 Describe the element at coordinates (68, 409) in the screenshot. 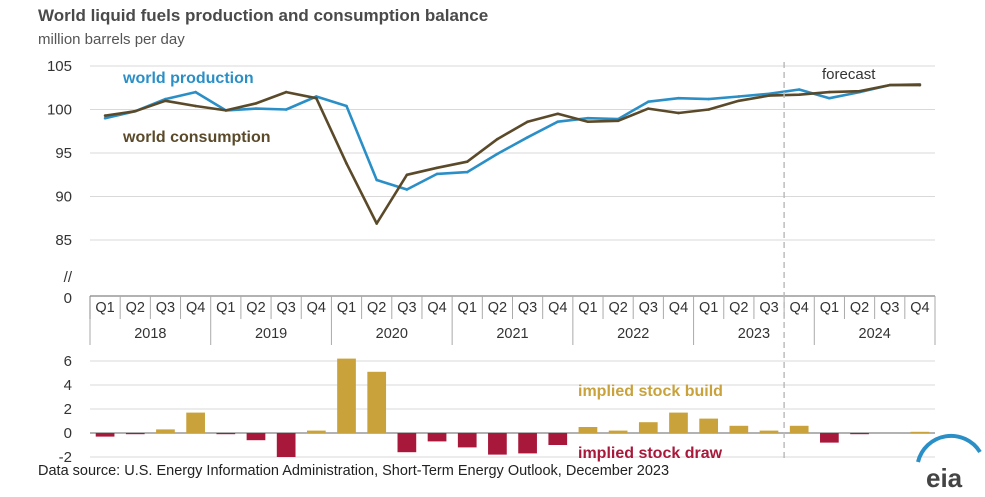

I see `bottom-y-tick-label: 2` at that location.